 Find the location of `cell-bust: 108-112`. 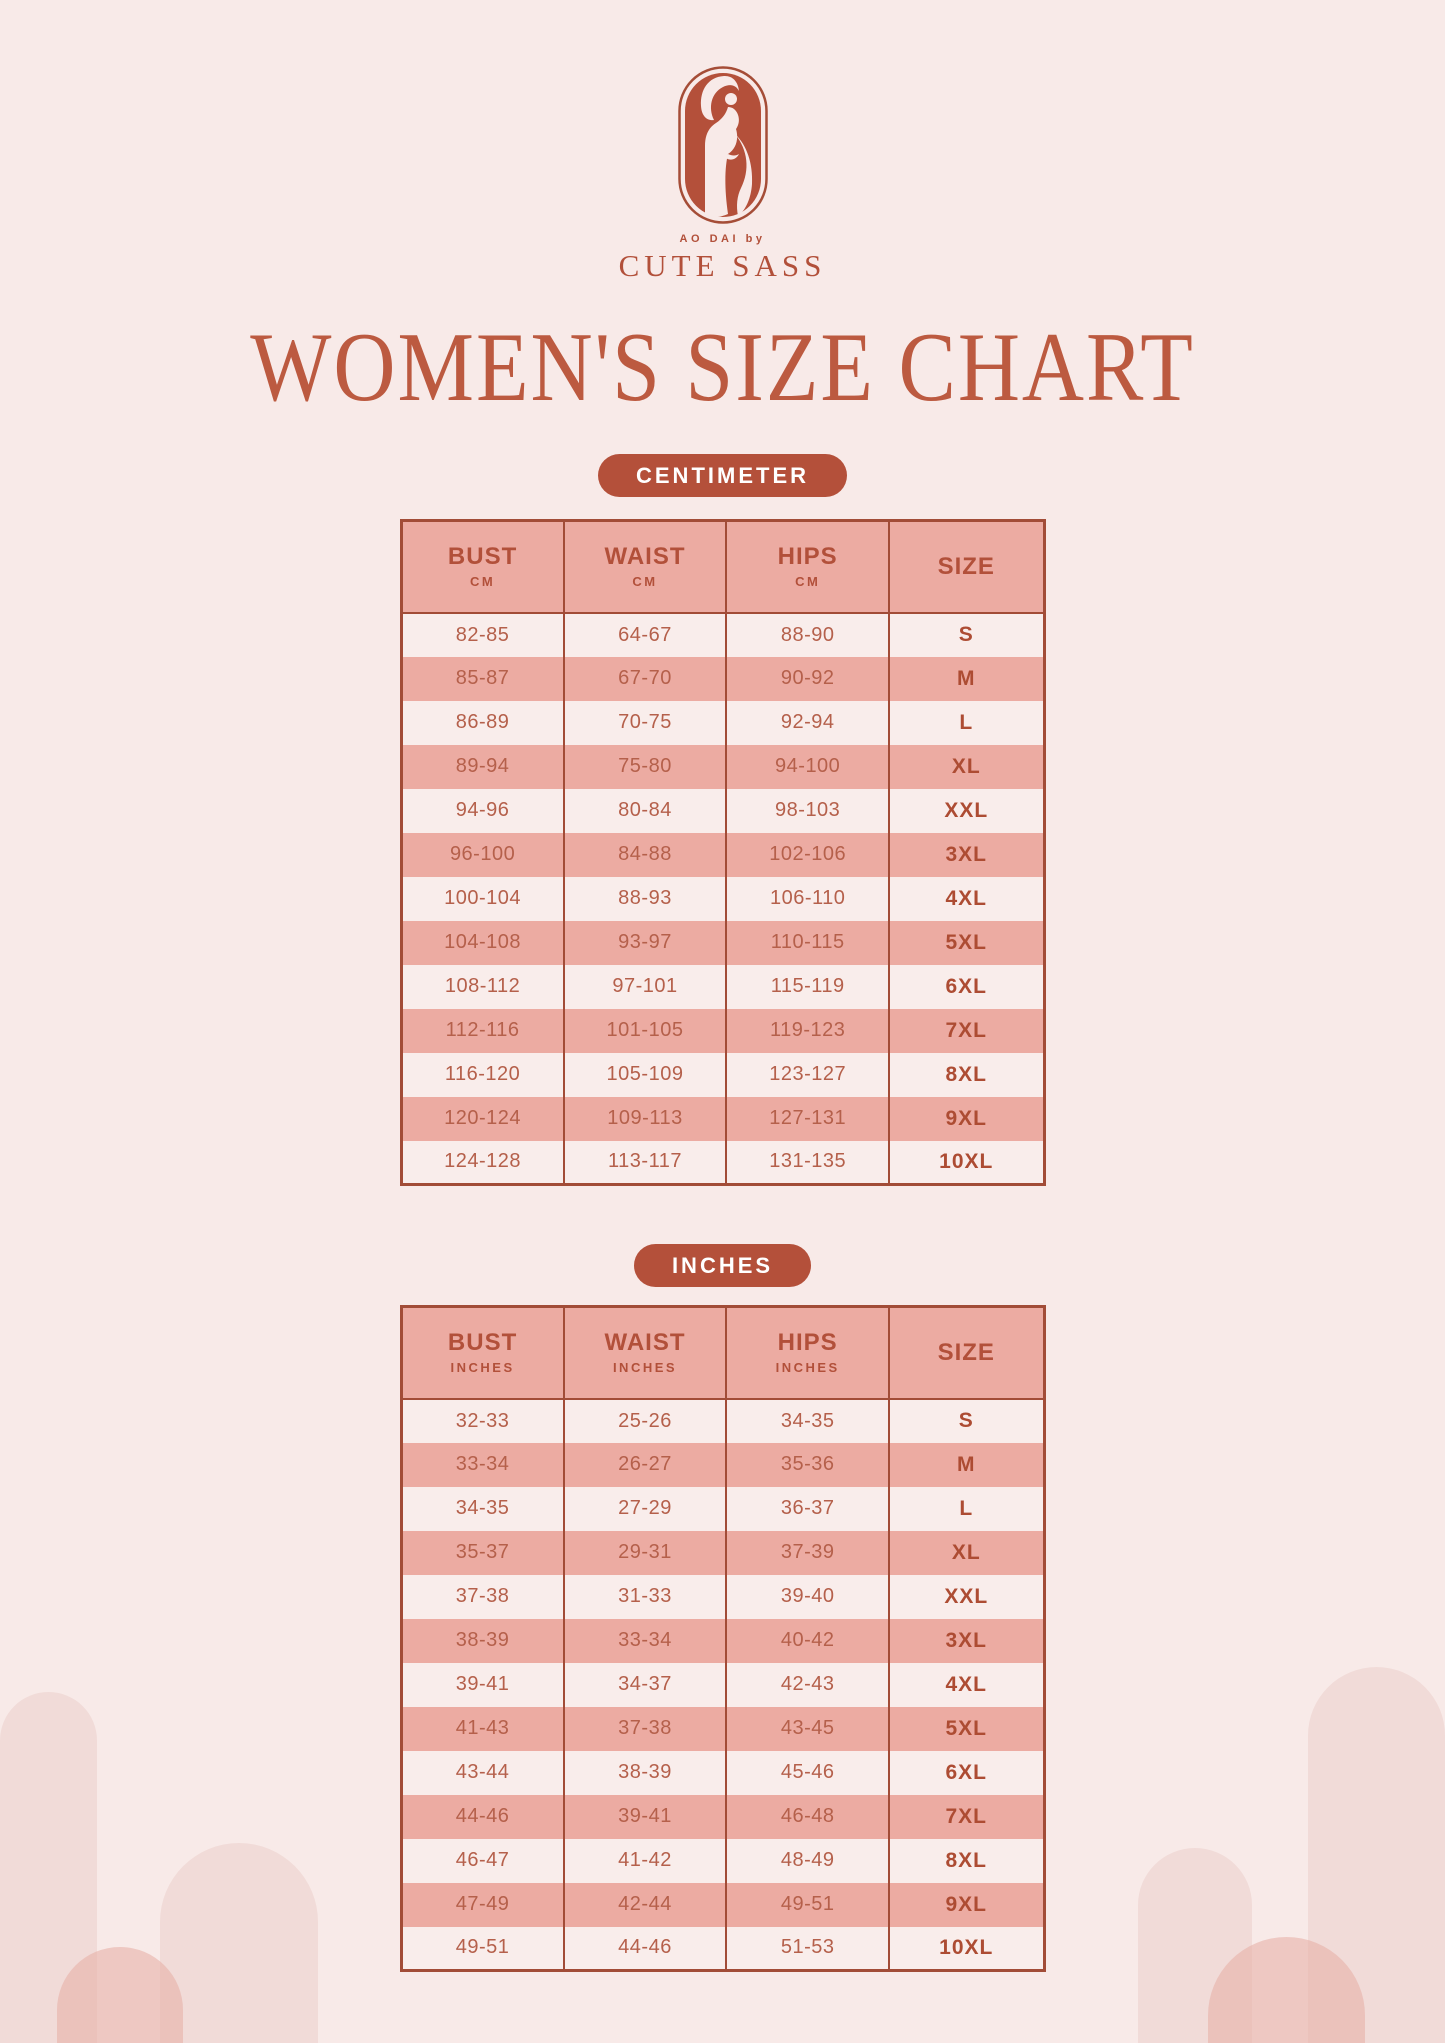

cell-bust: 108-112 is located at coordinates (482, 986).